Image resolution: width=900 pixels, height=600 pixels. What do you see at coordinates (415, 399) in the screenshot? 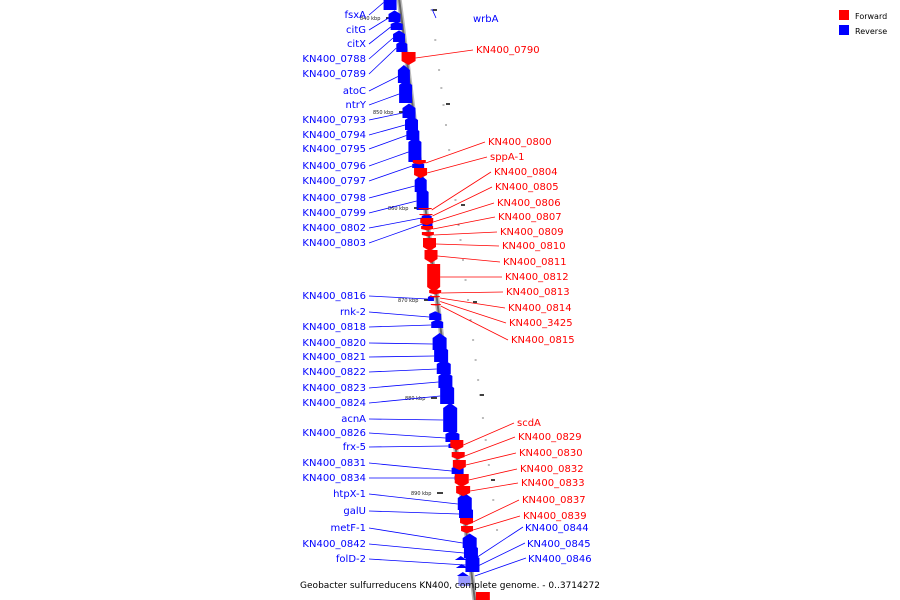
I see `kbp-tick-label: 880 kbp` at bounding box center [415, 399].